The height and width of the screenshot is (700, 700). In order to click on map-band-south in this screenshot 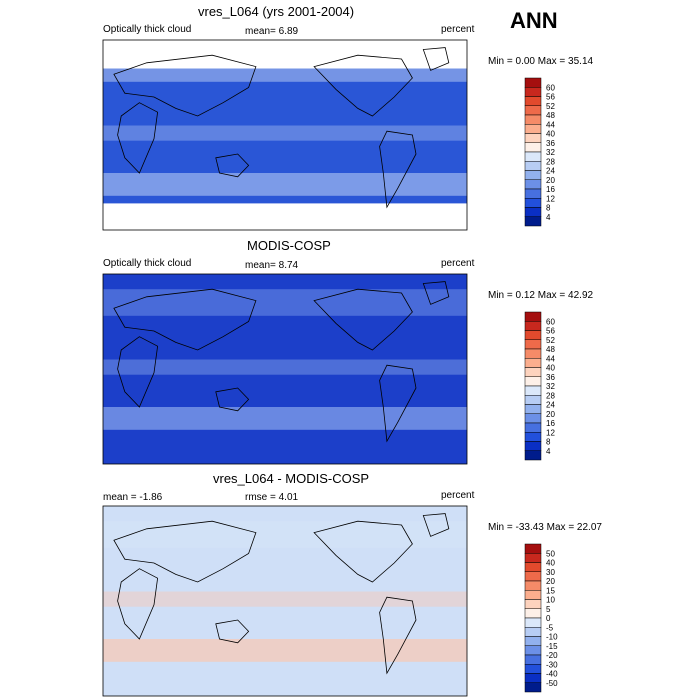, I will do `click(285, 650)`.